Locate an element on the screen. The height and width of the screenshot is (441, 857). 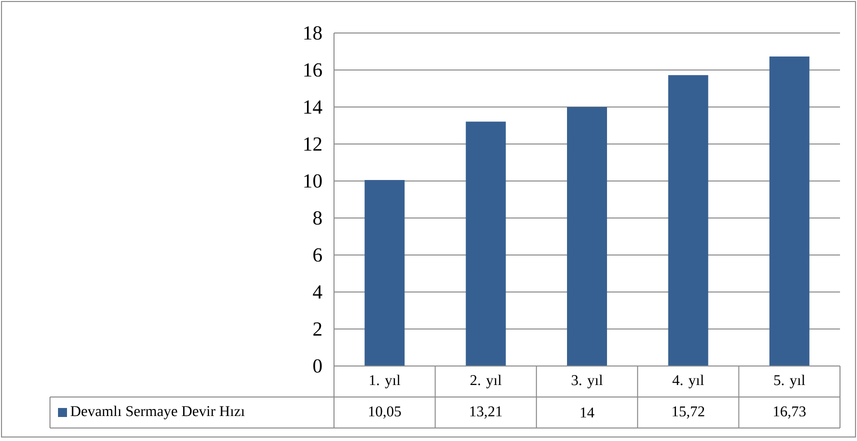
x-tick-label: 4. yıl is located at coordinates (688, 381).